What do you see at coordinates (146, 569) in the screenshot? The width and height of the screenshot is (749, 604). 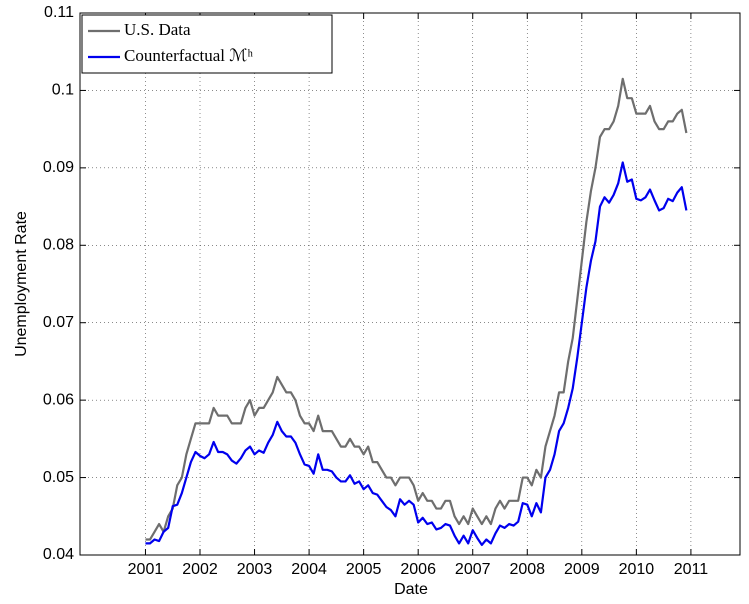 I see `x-tick-label: 2001` at bounding box center [146, 569].